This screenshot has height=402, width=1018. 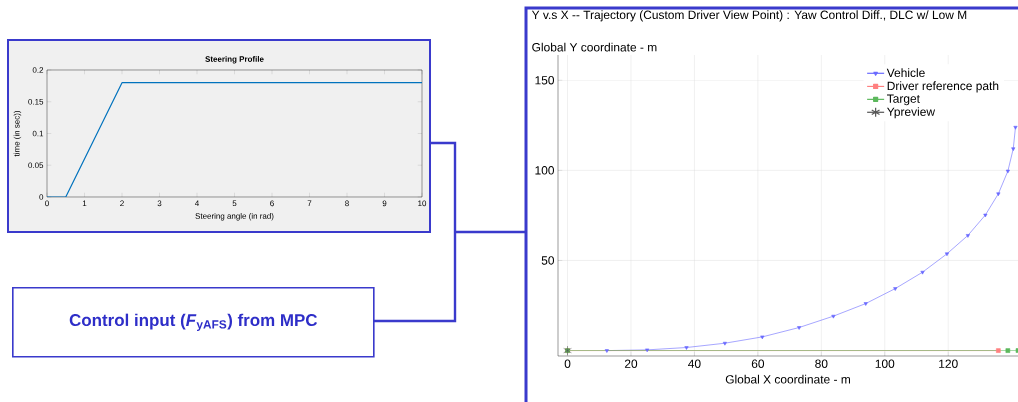 I want to click on chart-title: Y v.s X -- Trajectory (Custom Driver View Point) : Yaw Control Diff., DLC w/ Low M, so click(x=749, y=16).